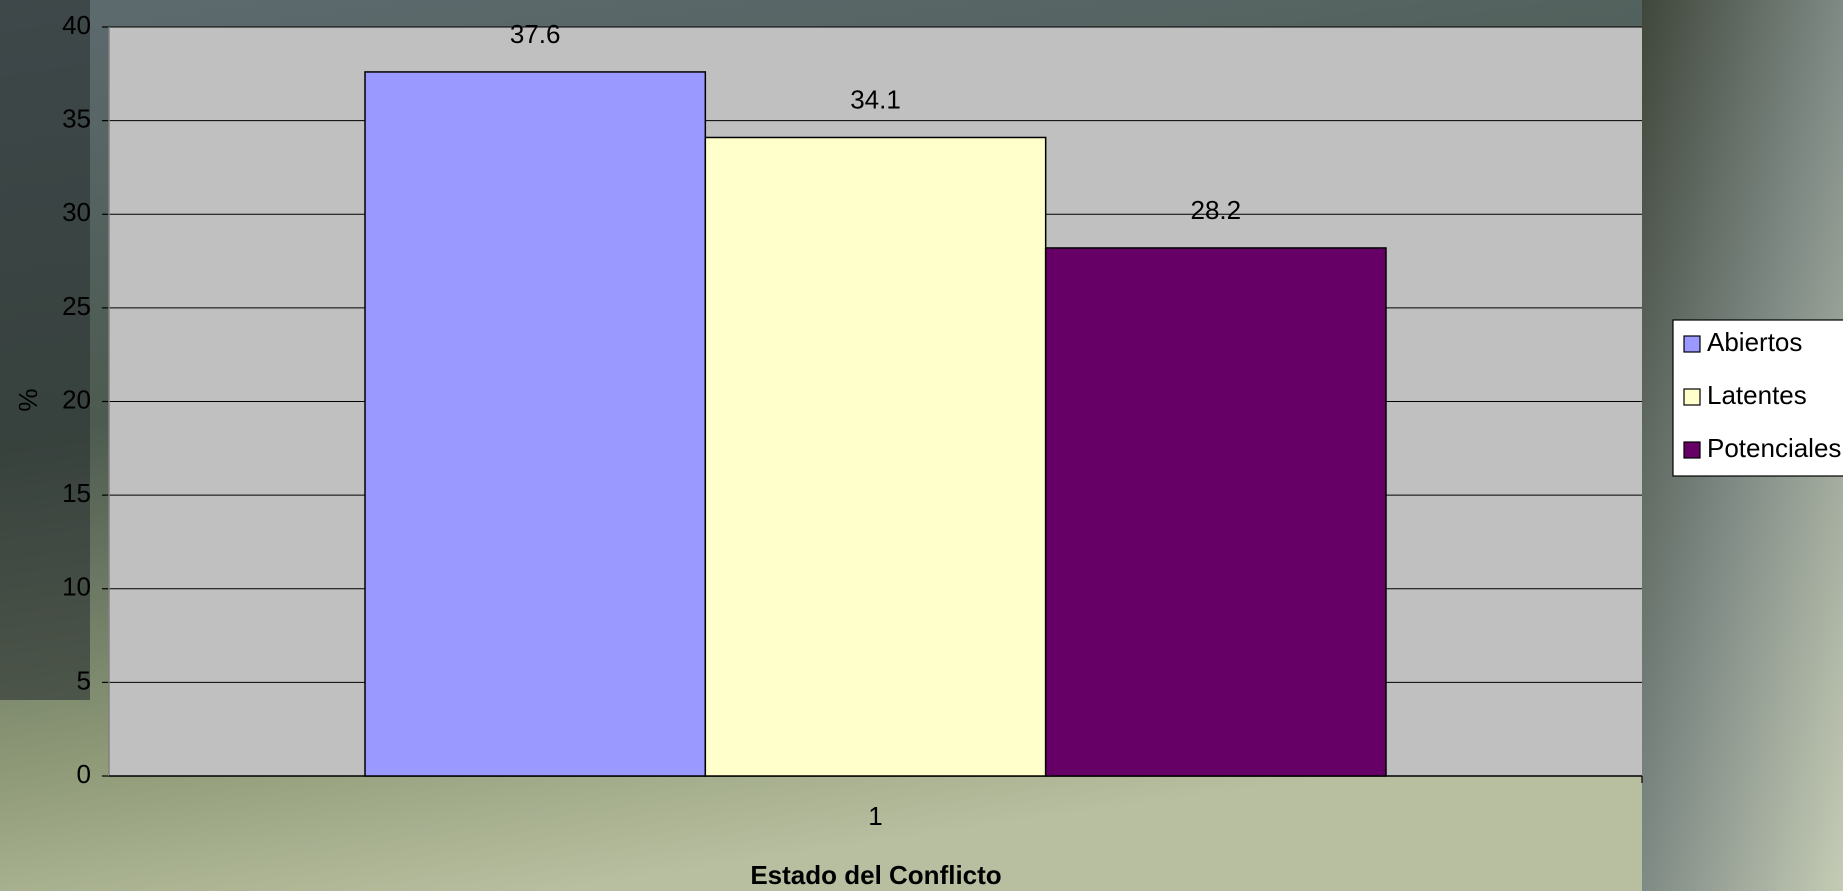  I want to click on y-tick-label: 40, so click(76, 25).